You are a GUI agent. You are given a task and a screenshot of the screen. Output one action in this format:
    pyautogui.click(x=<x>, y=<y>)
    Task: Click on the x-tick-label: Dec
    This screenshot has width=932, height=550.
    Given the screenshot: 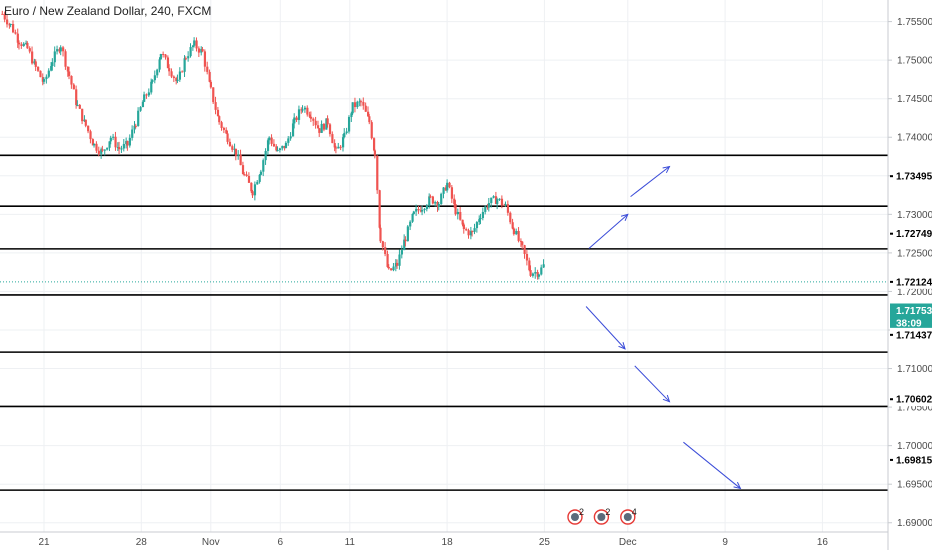 What is the action you would take?
    pyautogui.click(x=628, y=542)
    